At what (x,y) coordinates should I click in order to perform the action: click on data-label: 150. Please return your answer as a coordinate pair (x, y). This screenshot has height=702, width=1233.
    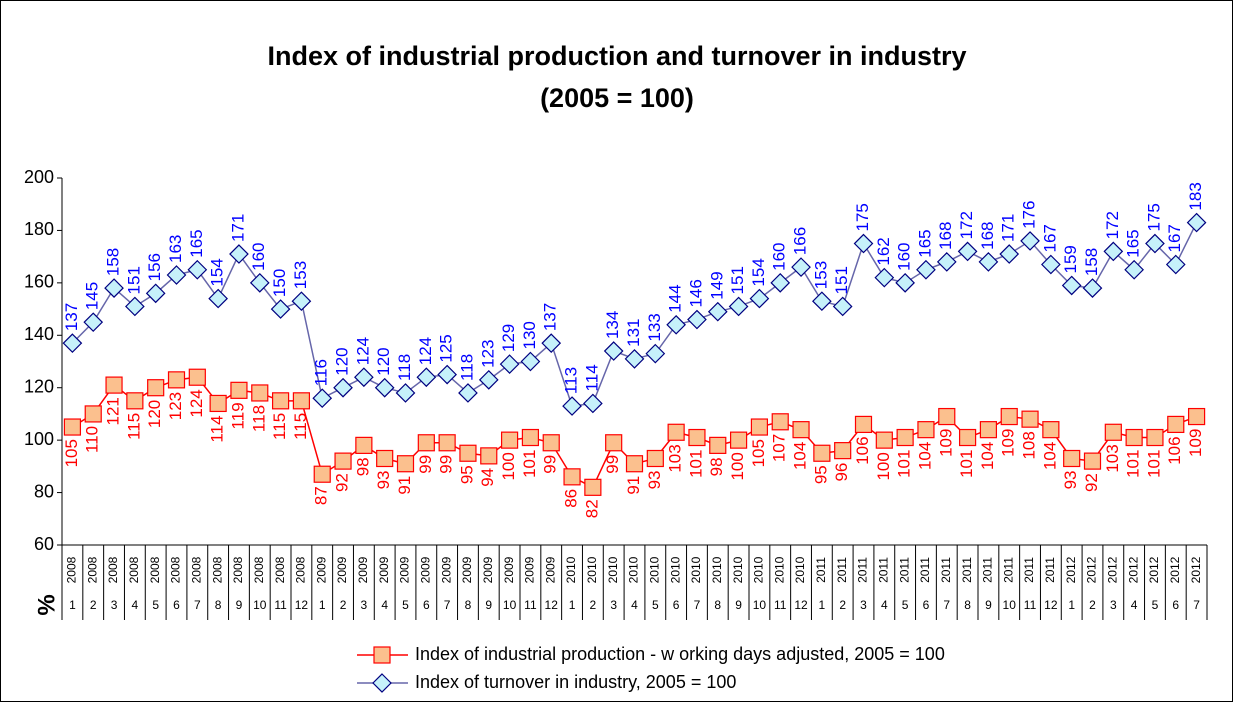
    Looking at the image, I should click on (279, 283).